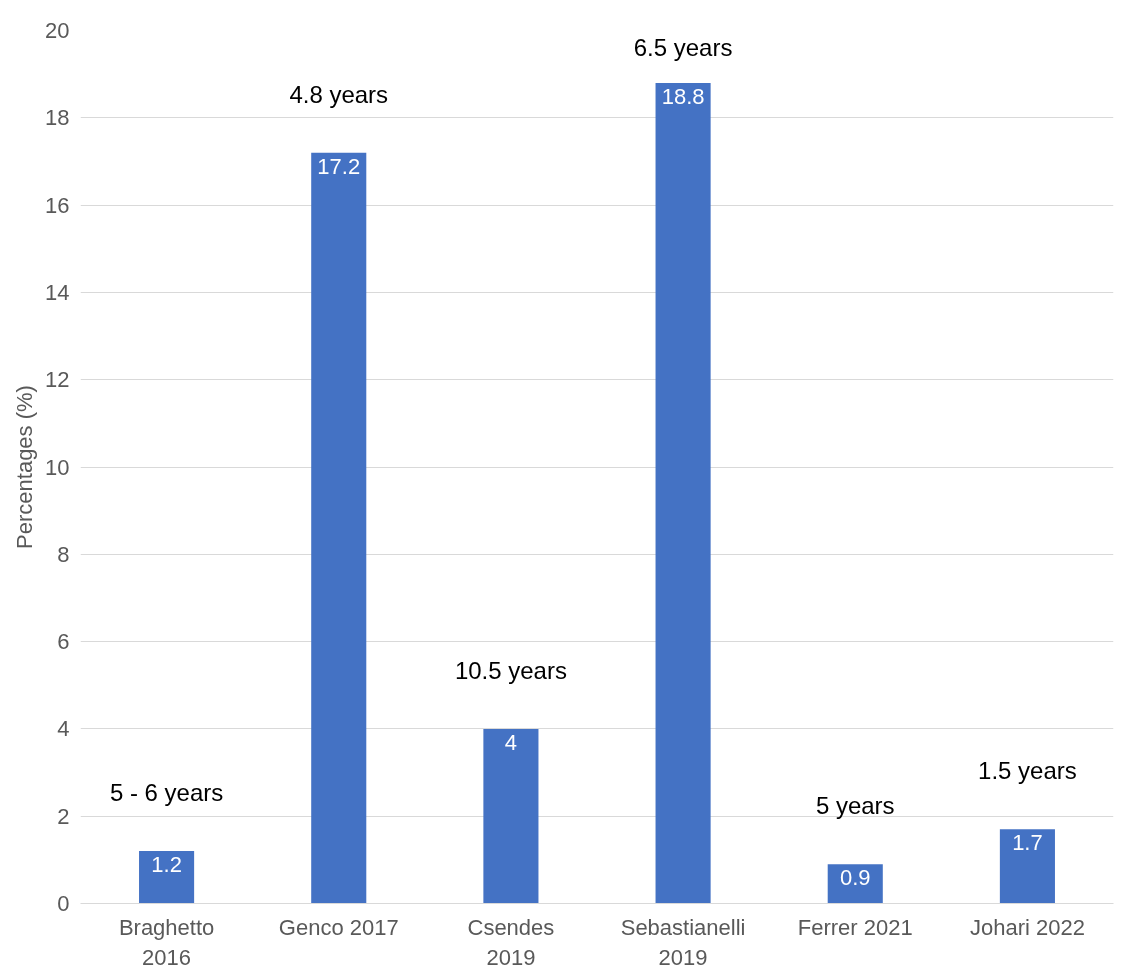 This screenshot has height=972, width=1128. Describe the element at coordinates (683, 96) in the screenshot. I see `data-label: 18.8` at that location.